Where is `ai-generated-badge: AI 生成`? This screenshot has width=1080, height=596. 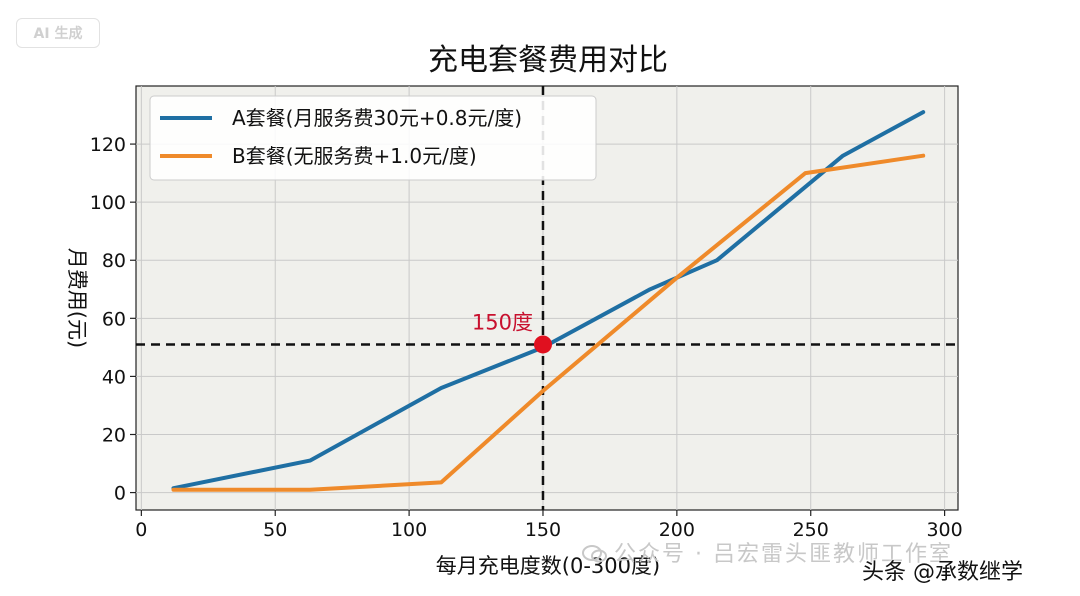
ai-generated-badge: AI 生成 is located at coordinates (58, 33).